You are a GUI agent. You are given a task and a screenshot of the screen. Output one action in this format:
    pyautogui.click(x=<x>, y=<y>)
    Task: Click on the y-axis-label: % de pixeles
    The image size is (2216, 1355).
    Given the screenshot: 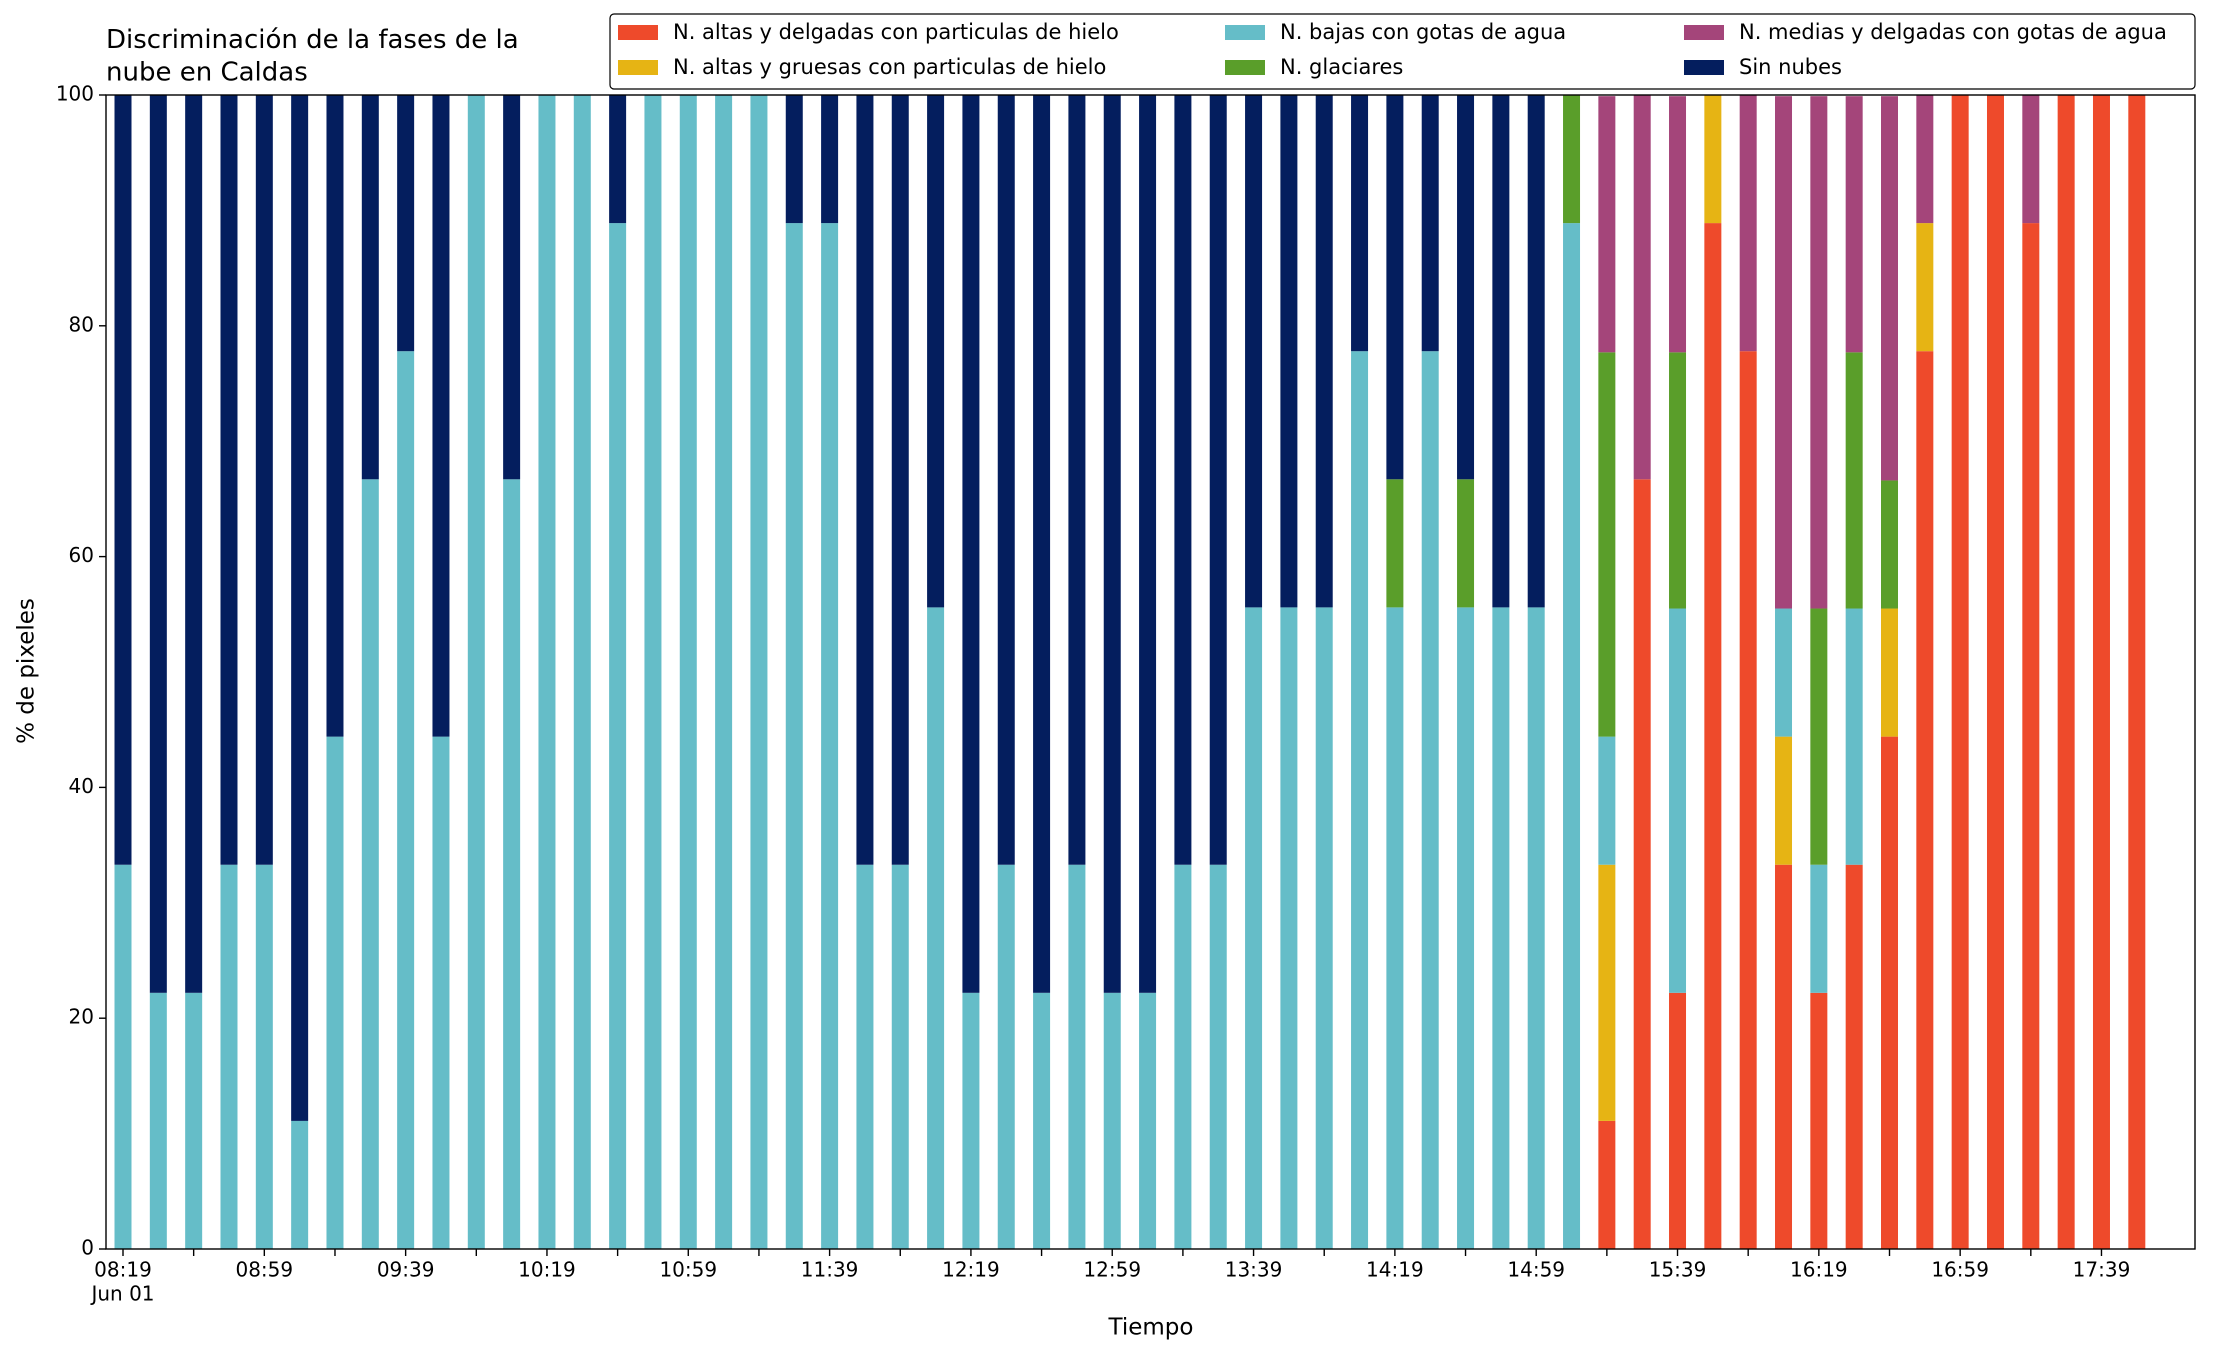 What is the action you would take?
    pyautogui.click(x=27, y=671)
    